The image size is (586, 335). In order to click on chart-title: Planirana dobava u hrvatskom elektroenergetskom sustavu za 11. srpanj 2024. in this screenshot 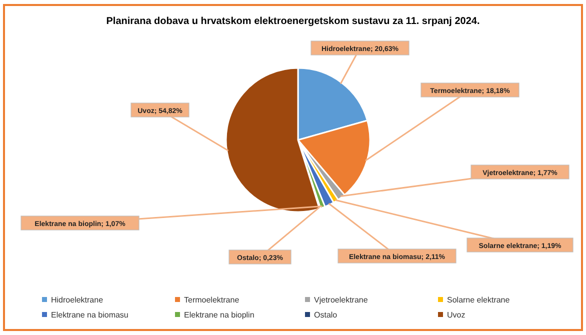, I will do `click(293, 21)`.